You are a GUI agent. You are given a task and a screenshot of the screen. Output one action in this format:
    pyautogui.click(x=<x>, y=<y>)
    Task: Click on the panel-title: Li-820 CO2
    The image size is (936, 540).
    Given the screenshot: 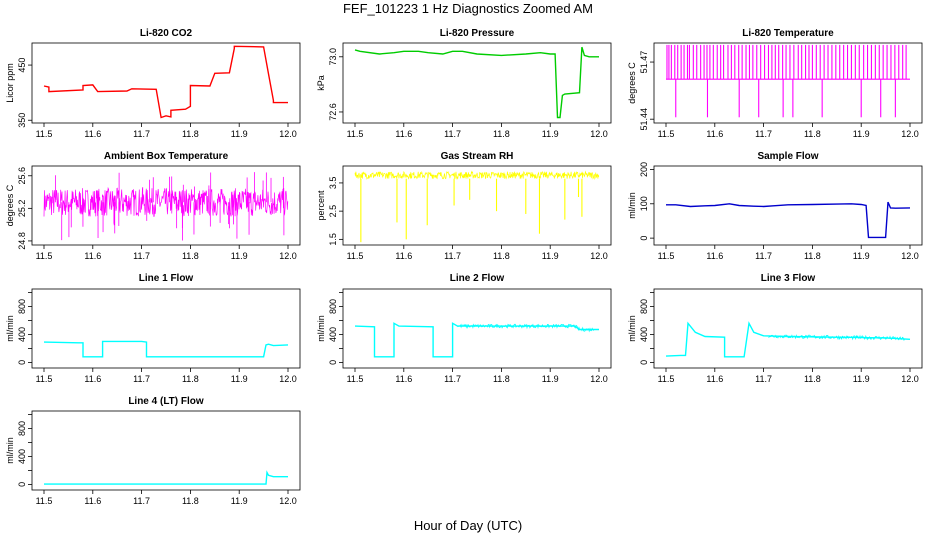 What is the action you would take?
    pyautogui.click(x=166, y=33)
    